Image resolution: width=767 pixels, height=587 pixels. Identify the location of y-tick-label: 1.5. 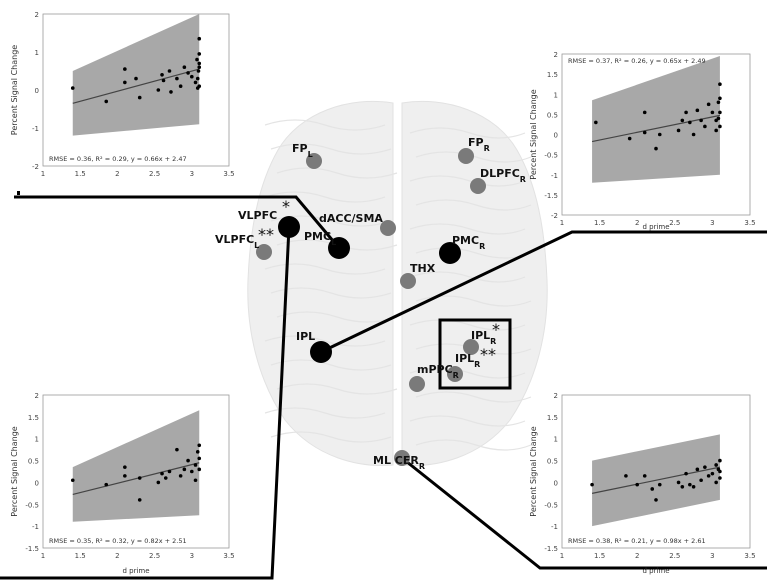
(552, 75).